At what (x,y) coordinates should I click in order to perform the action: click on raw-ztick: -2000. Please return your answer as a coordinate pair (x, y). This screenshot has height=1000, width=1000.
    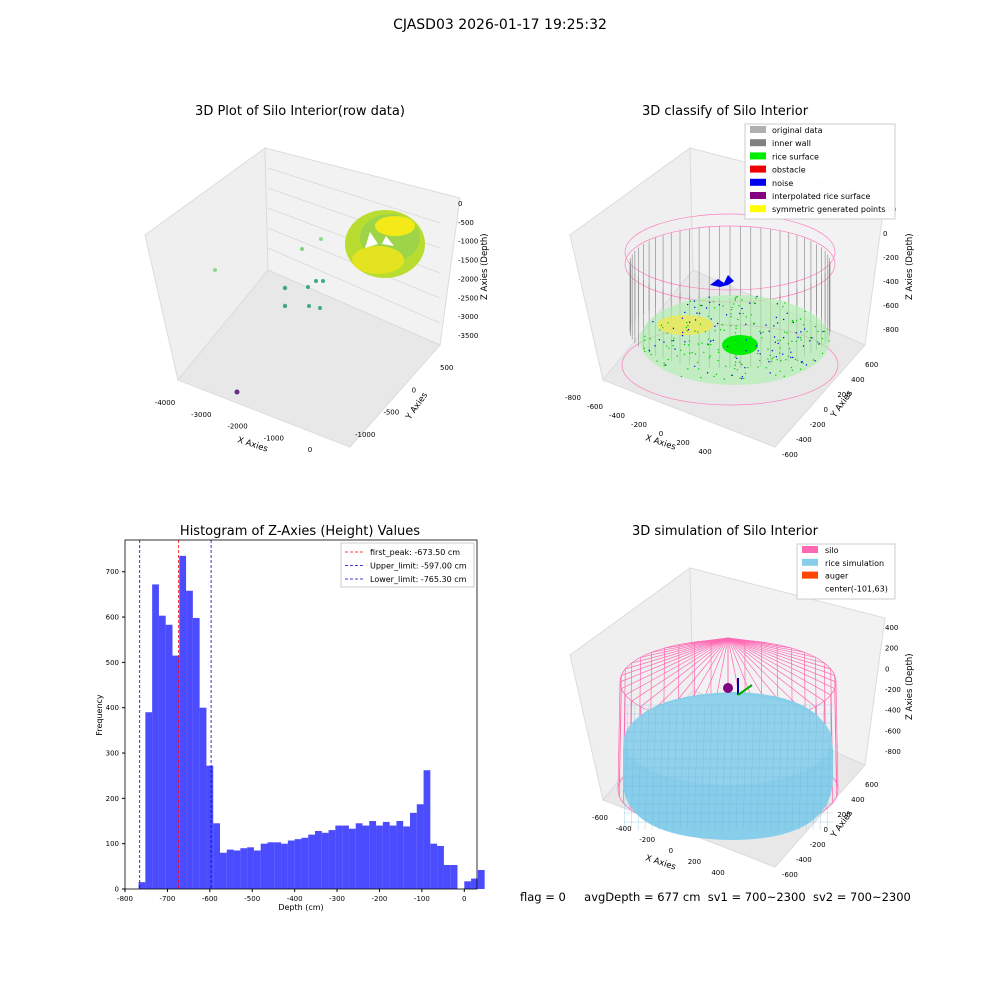
    Looking at the image, I should click on (468, 279).